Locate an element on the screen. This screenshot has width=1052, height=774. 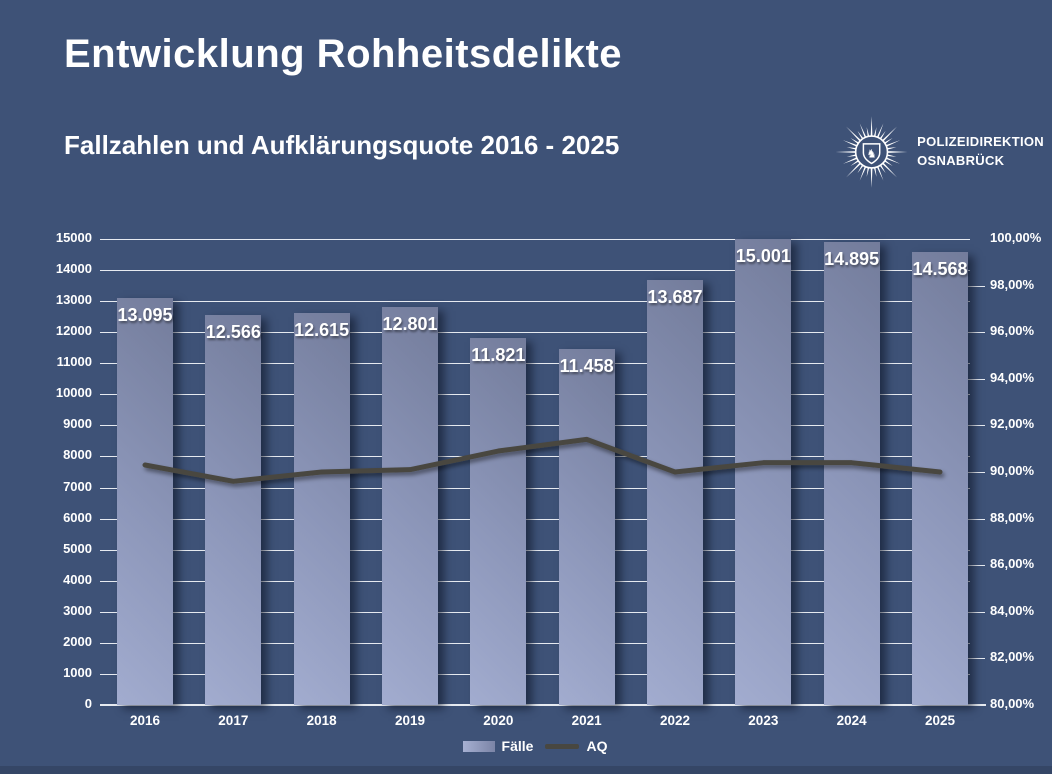
y-axis-label-right: 98,00% is located at coordinates (1012, 284).